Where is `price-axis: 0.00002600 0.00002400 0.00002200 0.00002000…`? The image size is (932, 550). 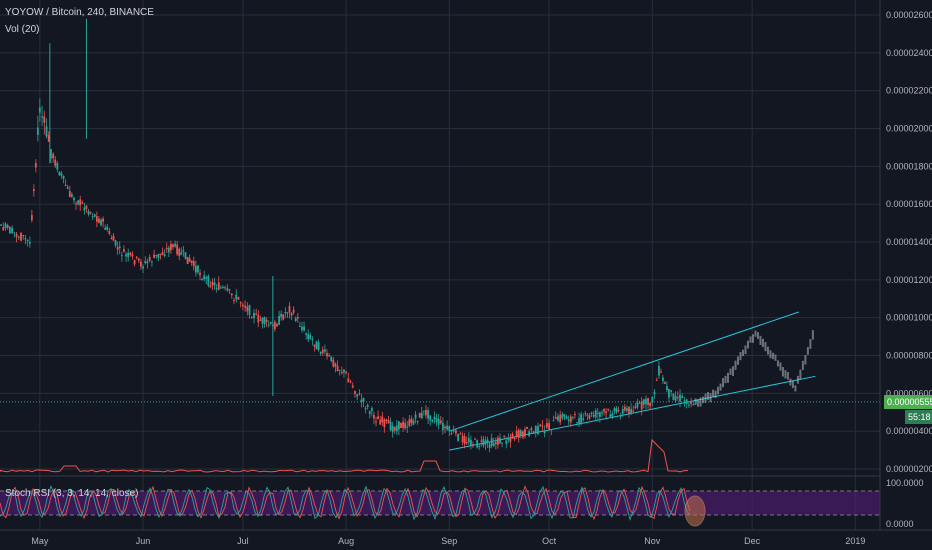
price-axis: 0.00002600 0.00002400 0.00002200 0.00002000… is located at coordinates (905, 265).